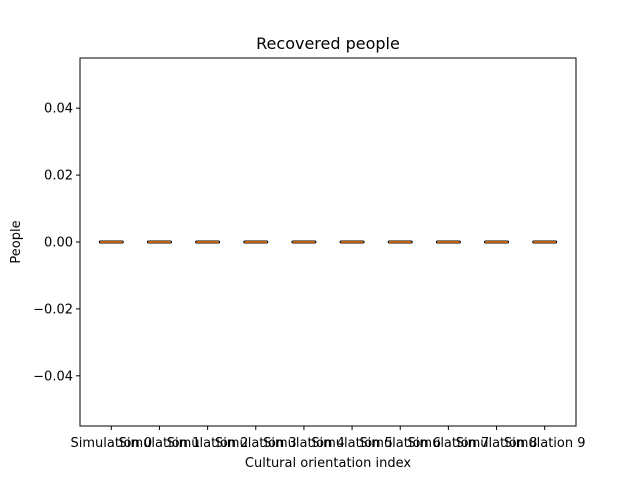 This screenshot has height=480, width=640. What do you see at coordinates (160, 443) in the screenshot?
I see `x-tick-label: Simulation 1` at bounding box center [160, 443].